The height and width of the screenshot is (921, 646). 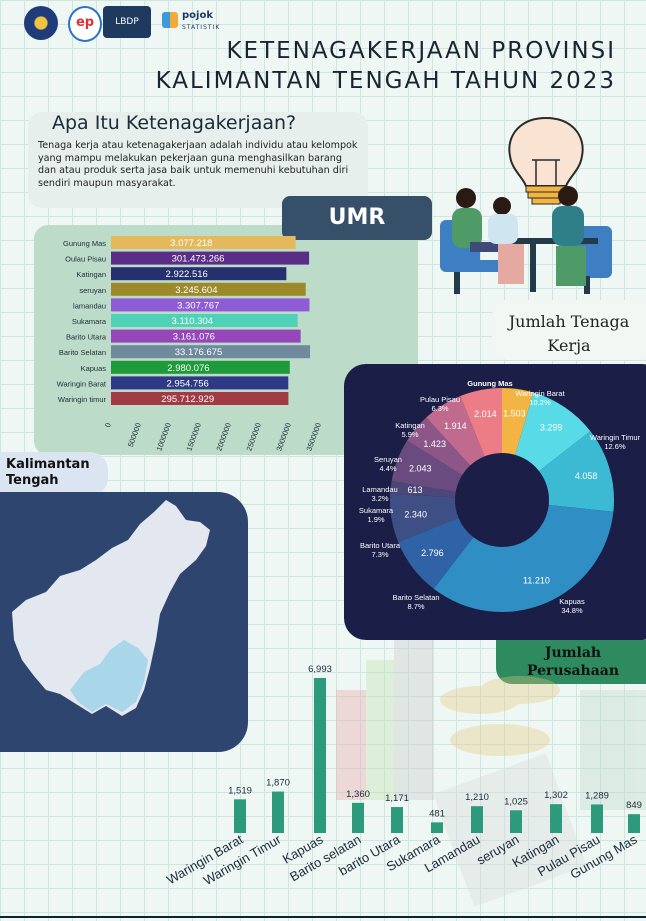 I want to click on pojok-logo-name: pojok, so click(x=197, y=15).